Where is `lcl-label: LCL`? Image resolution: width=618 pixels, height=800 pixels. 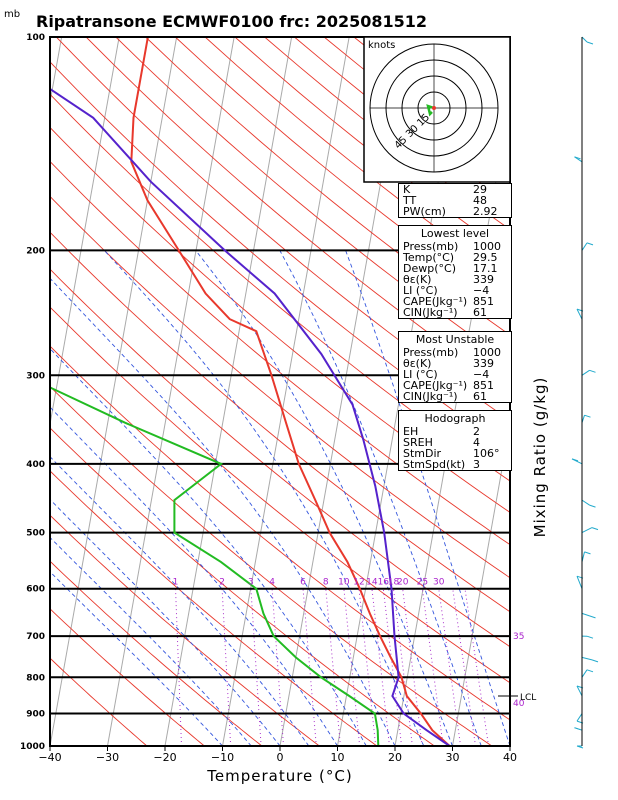
lcl-label: LCL is located at coordinates (528, 698).